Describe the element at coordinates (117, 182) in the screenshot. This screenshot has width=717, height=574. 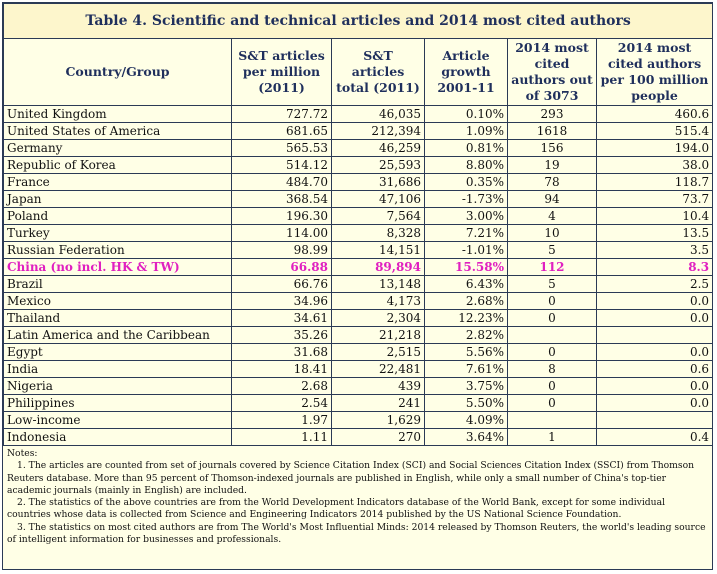
I see `row-label: France` at that location.